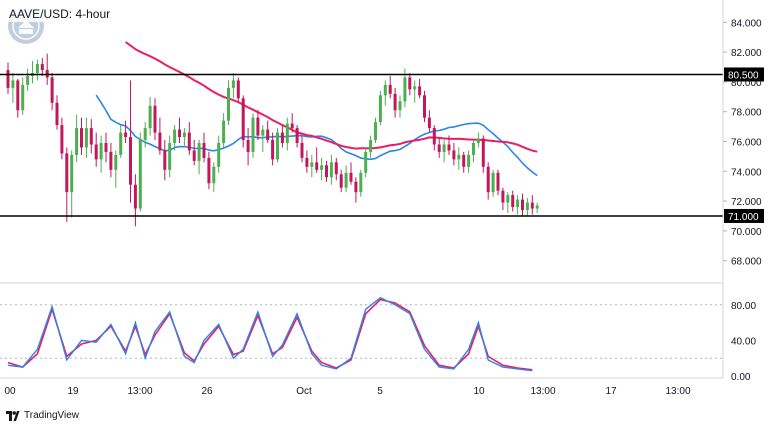 The height and width of the screenshot is (432, 768). I want to click on price-tick-label: 74.000, so click(746, 172).